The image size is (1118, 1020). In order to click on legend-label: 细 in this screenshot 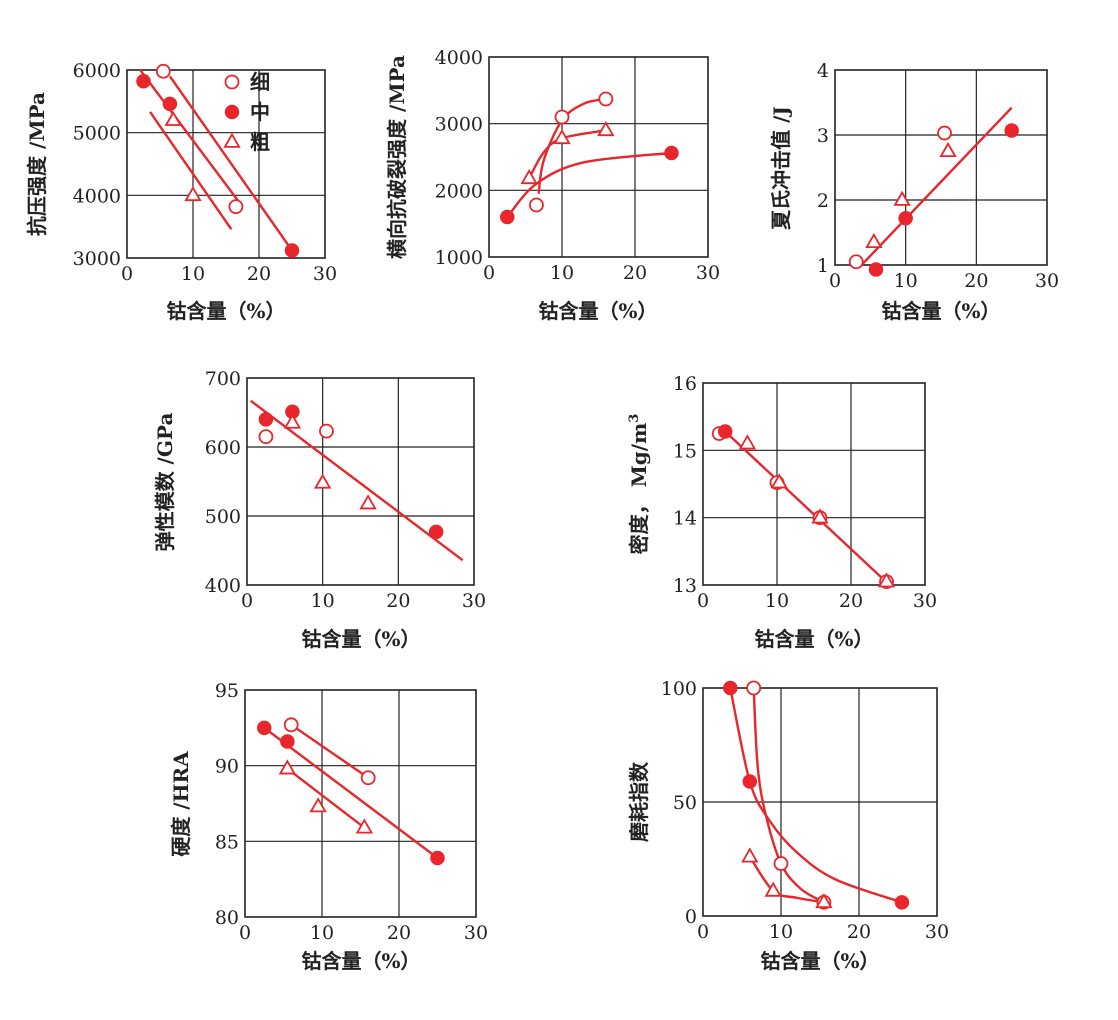, I will do `click(260, 82)`.